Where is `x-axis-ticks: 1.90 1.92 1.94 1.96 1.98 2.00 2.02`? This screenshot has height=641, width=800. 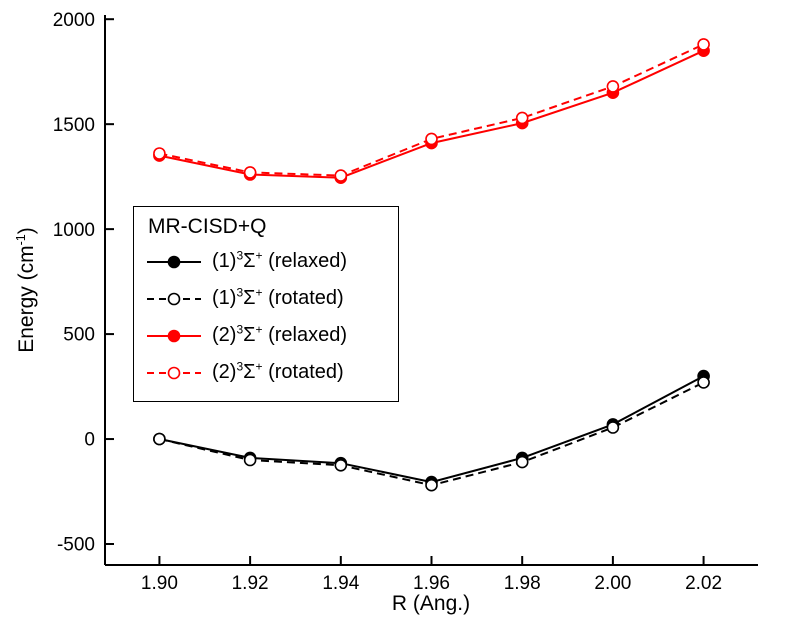
x-axis-ticks: 1.90 1.92 1.94 1.96 1.98 2.00 2.02 is located at coordinates (431, 575).